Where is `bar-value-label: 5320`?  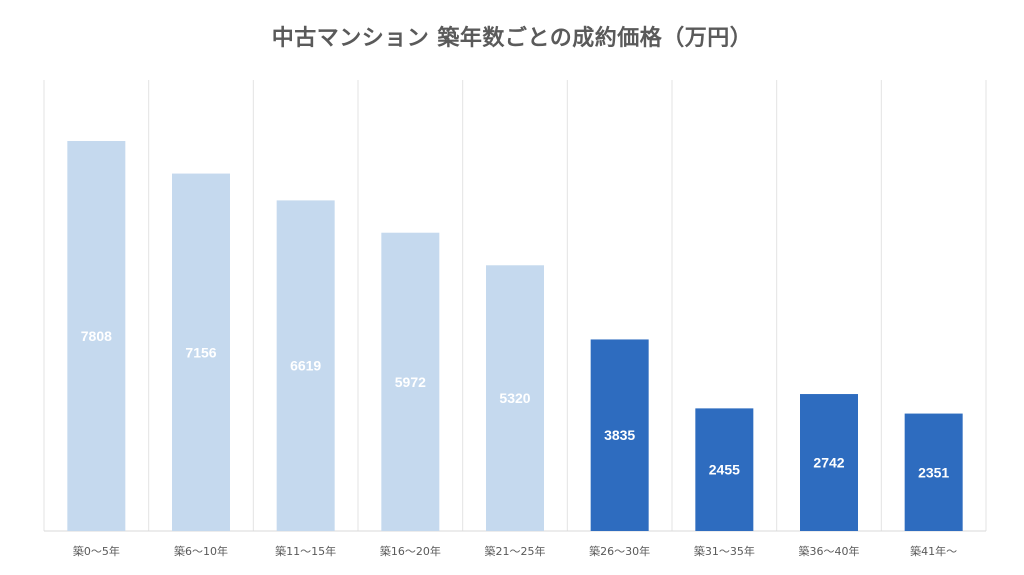 bar-value-label: 5320 is located at coordinates (514, 398).